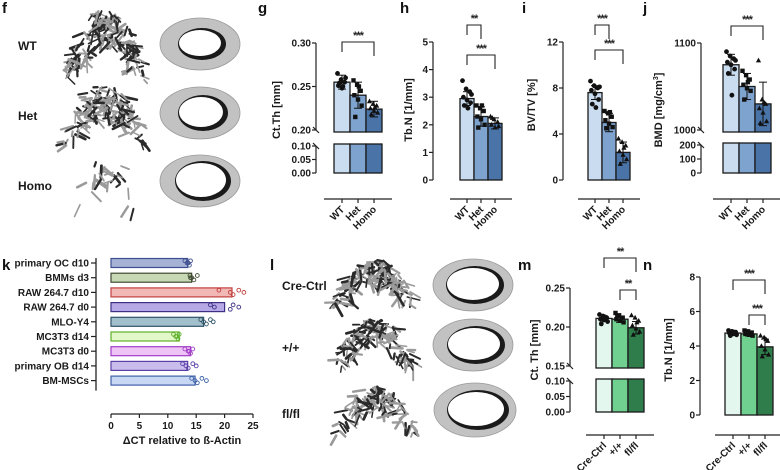 The image size is (780, 470). I want to click on bar-g-1-lower, so click(358, 158).